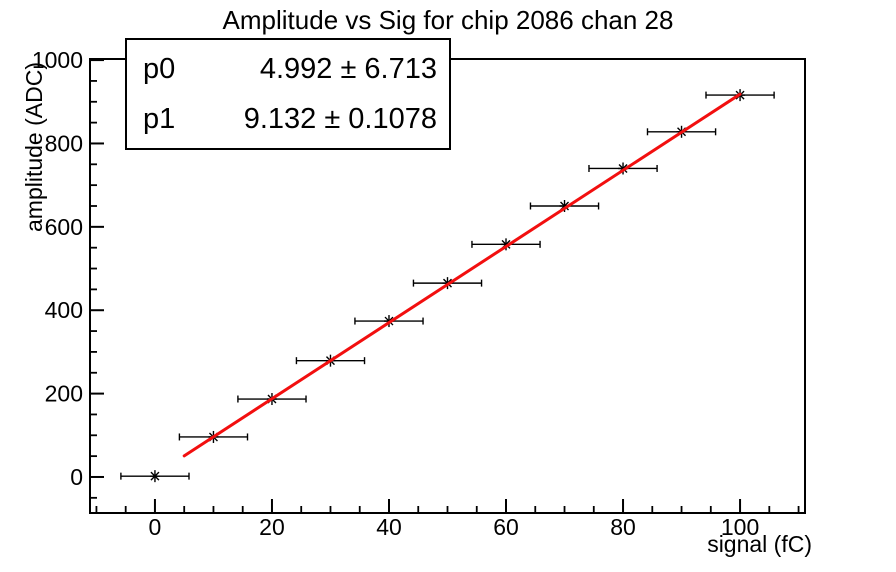 This screenshot has height=572, width=896. I want to click on param-p0-value: 4.992 ± 6.713, so click(348, 69).